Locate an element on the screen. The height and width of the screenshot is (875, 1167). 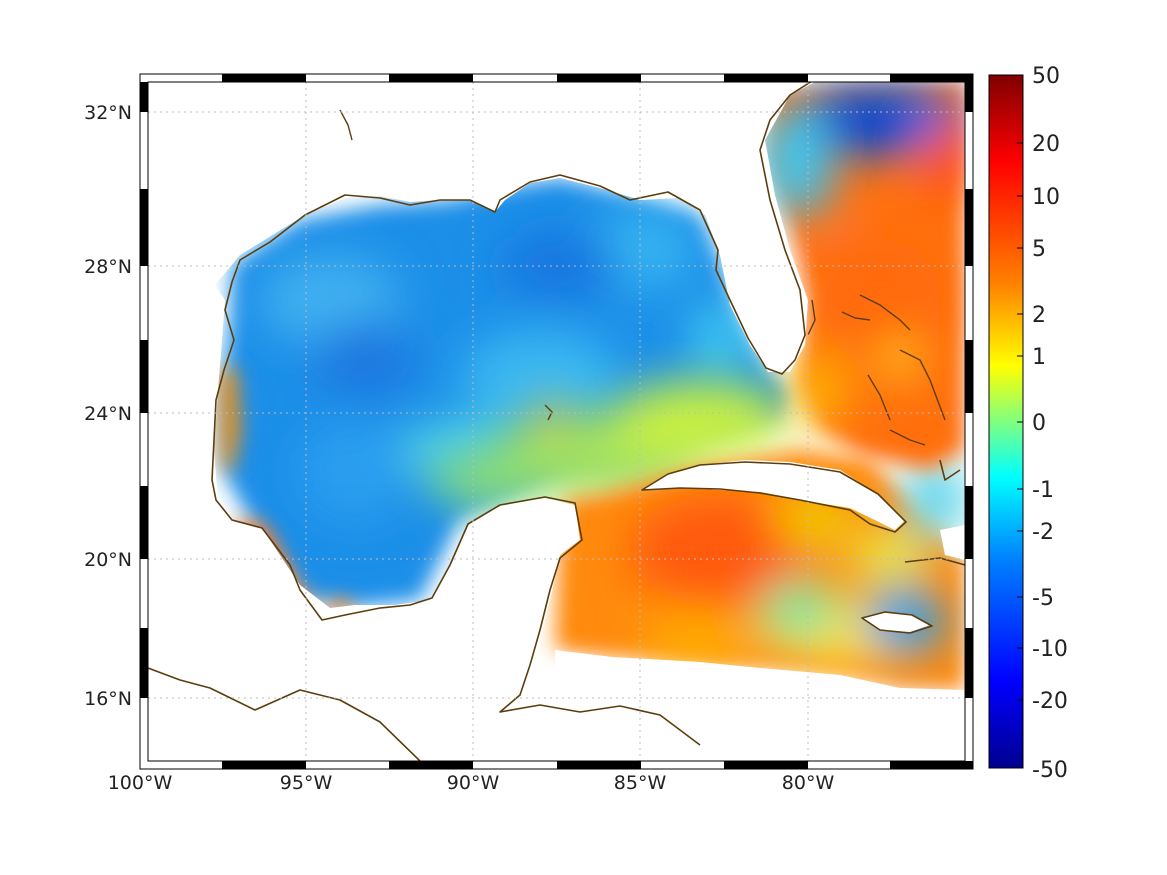
colorbar-tick-label: 1 is located at coordinates (1039, 357).